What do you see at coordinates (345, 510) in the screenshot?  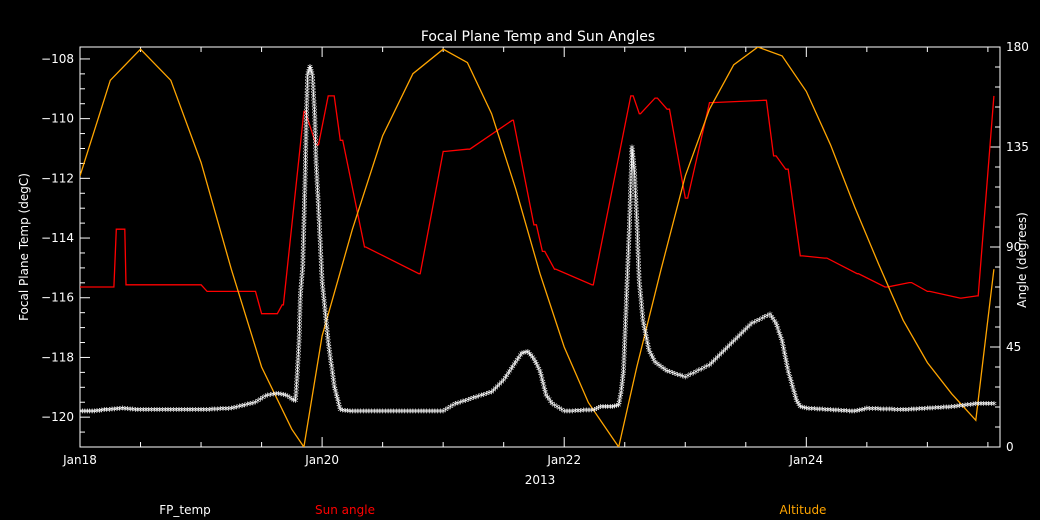 I see `legend-item: Sun angle` at bounding box center [345, 510].